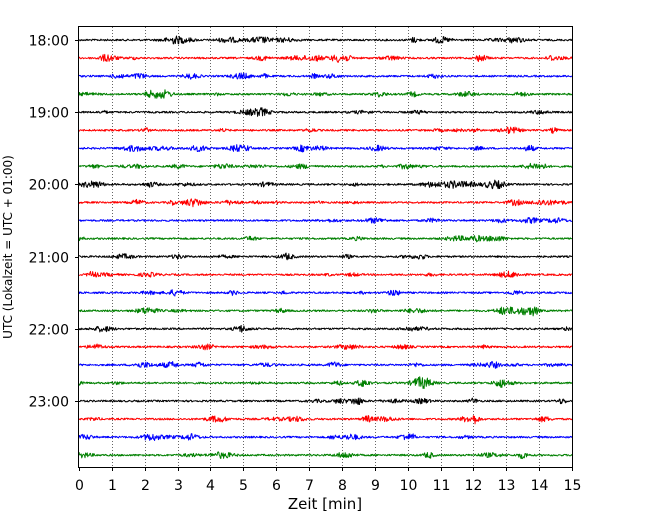 The width and height of the screenshot is (650, 520). I want to click on x-tick-label-4: 4, so click(210, 486).